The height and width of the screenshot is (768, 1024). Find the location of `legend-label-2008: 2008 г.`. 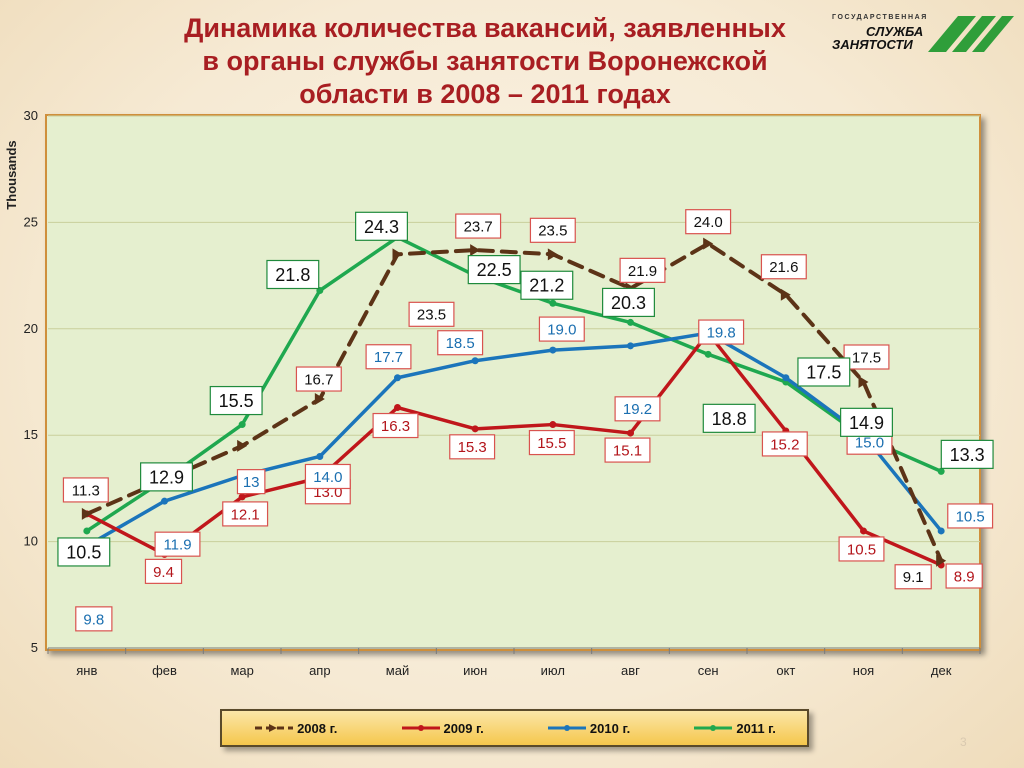

legend-label-2008: 2008 г. is located at coordinates (317, 728).